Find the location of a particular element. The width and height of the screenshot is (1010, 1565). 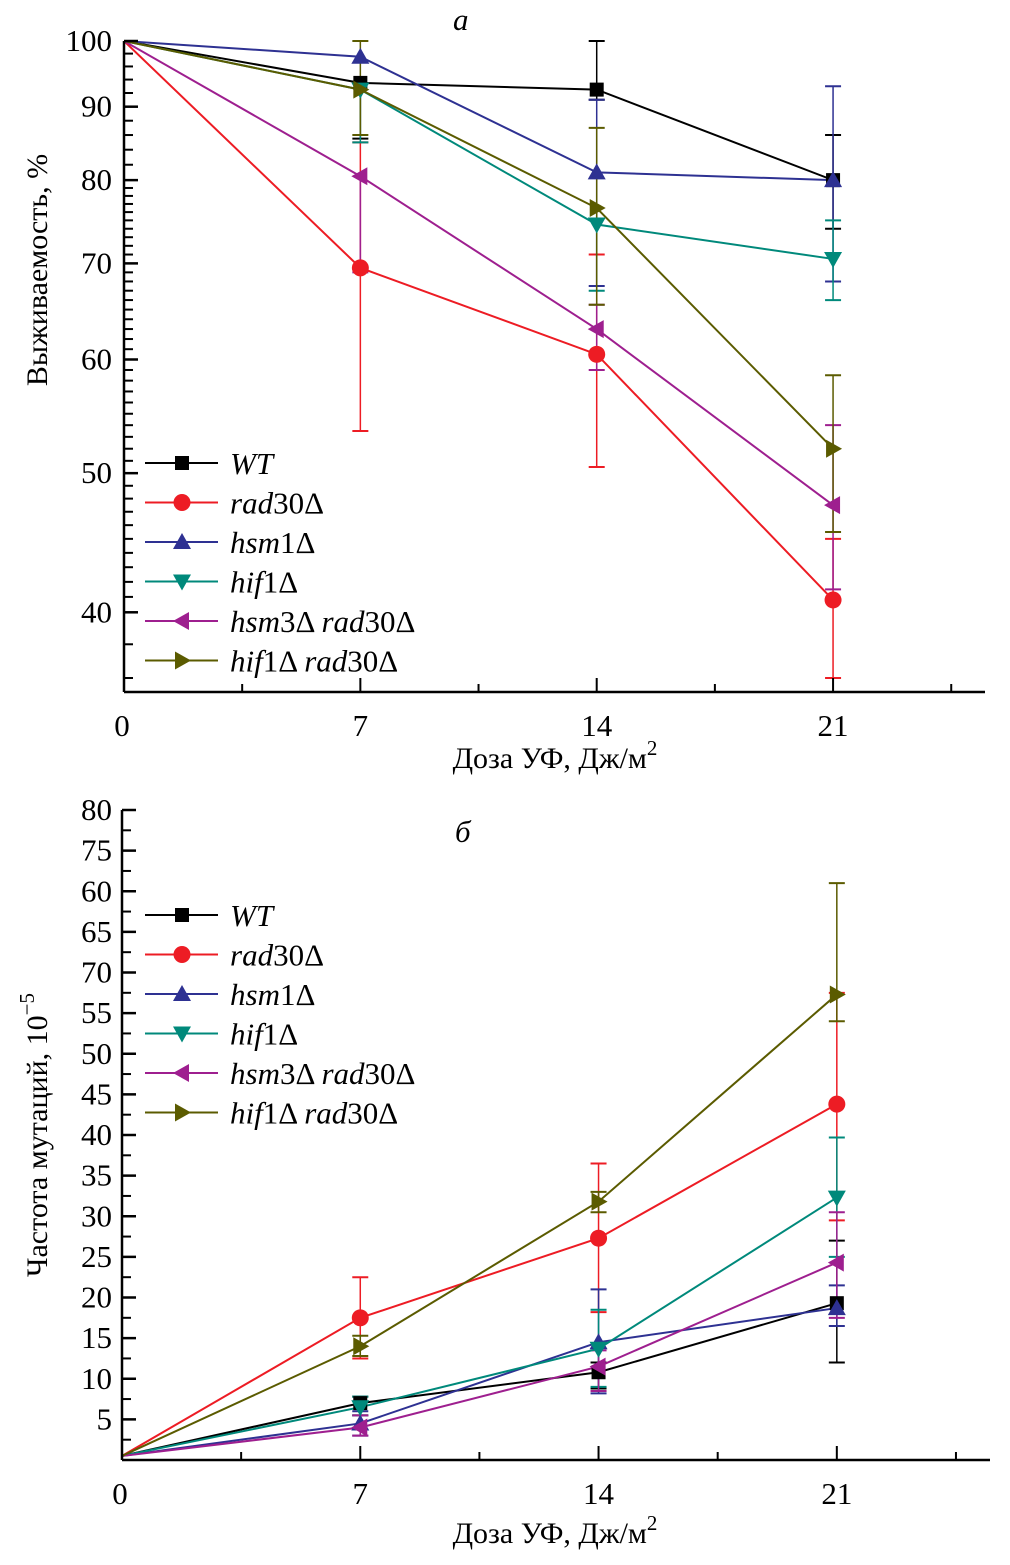

x-axis-title: Доза УФ, Дж/м2 is located at coordinates (555, 755).